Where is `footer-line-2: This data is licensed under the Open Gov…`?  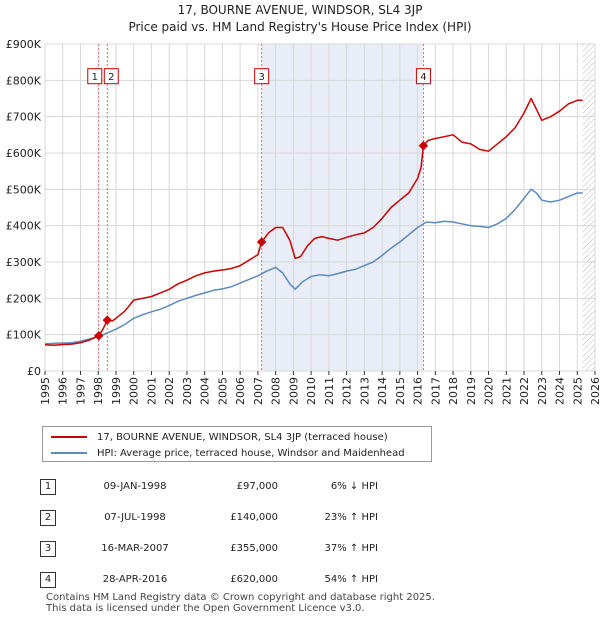
footer-line-2: This data is licensed under the Open Gov… is located at coordinates (205, 608).